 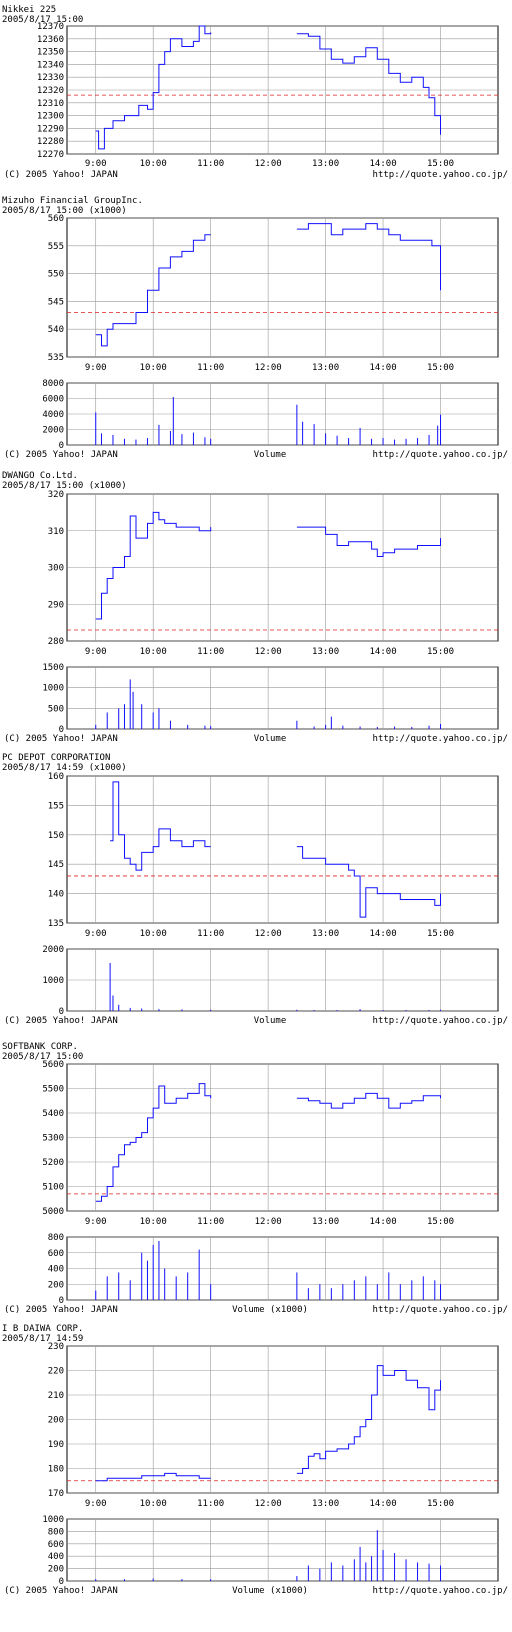 I want to click on chart-subtitle: 2005/8/17 14:59 (x1000), so click(x=64, y=768).